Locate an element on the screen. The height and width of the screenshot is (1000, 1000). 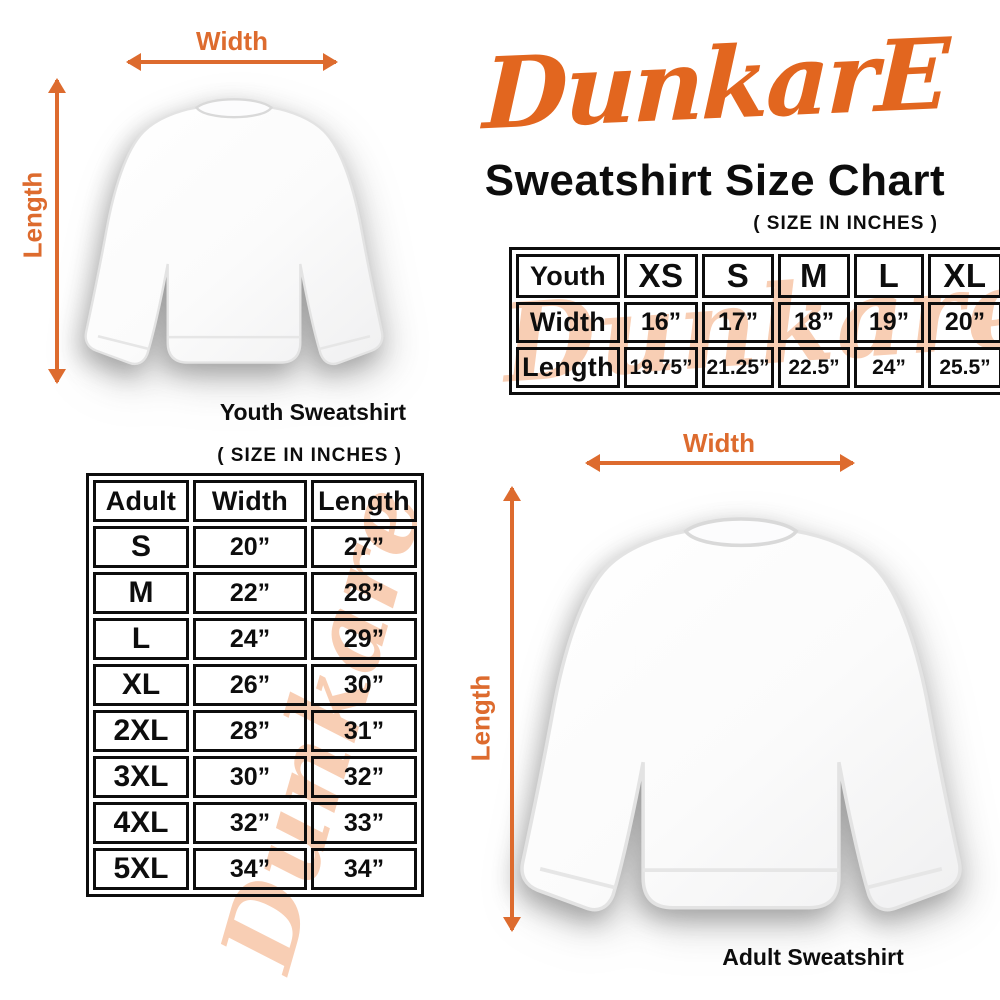
table-row: Adult Width Length is located at coordinates (255, 501).